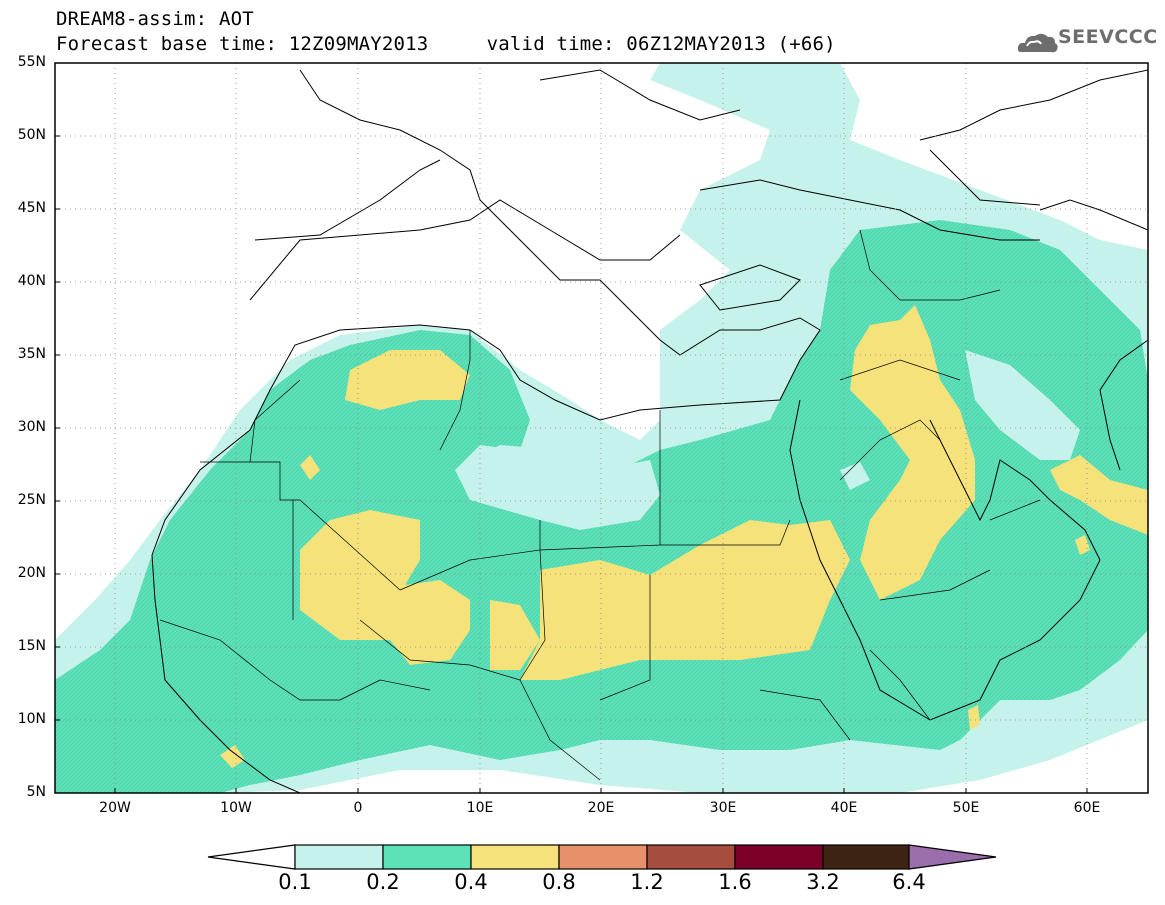 The width and height of the screenshot is (1165, 905). I want to click on lon-tick-label: 20W, so click(115, 808).